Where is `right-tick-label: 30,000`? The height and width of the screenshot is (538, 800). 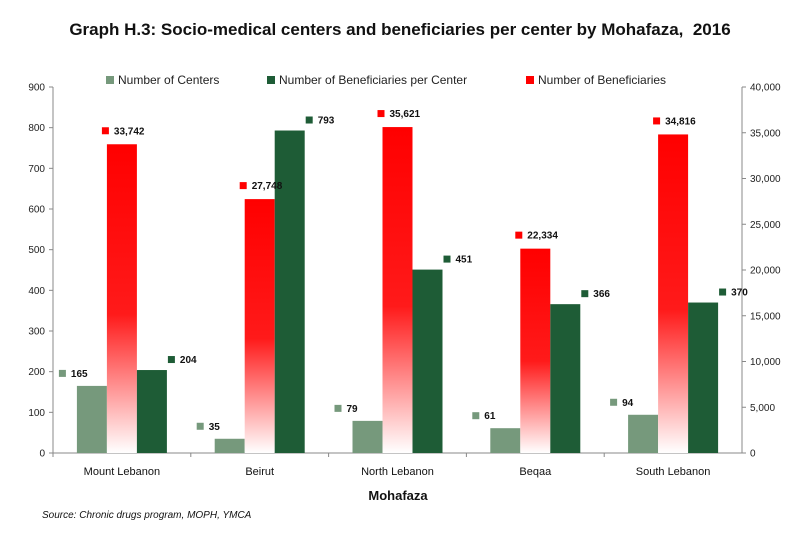 right-tick-label: 30,000 is located at coordinates (765, 179).